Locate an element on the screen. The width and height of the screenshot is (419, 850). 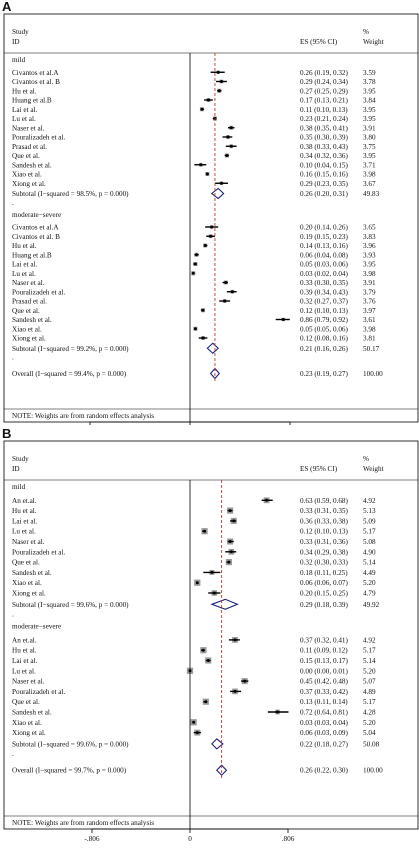
es-ci-label: 0.12 (0.10, 0.13) is located at coordinates (324, 311).